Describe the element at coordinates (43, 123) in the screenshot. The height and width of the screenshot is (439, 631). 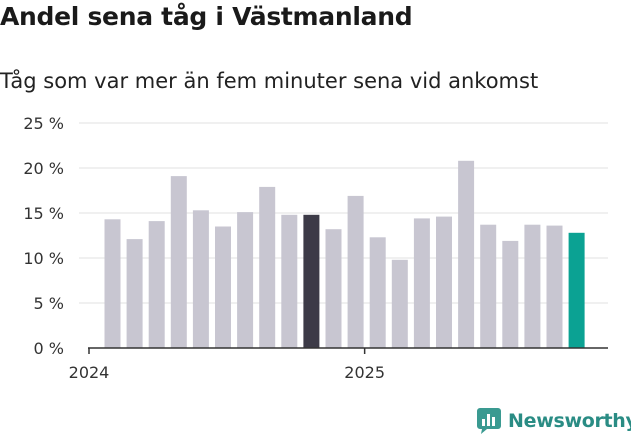
I see `y-tick-label: 25 %` at that location.